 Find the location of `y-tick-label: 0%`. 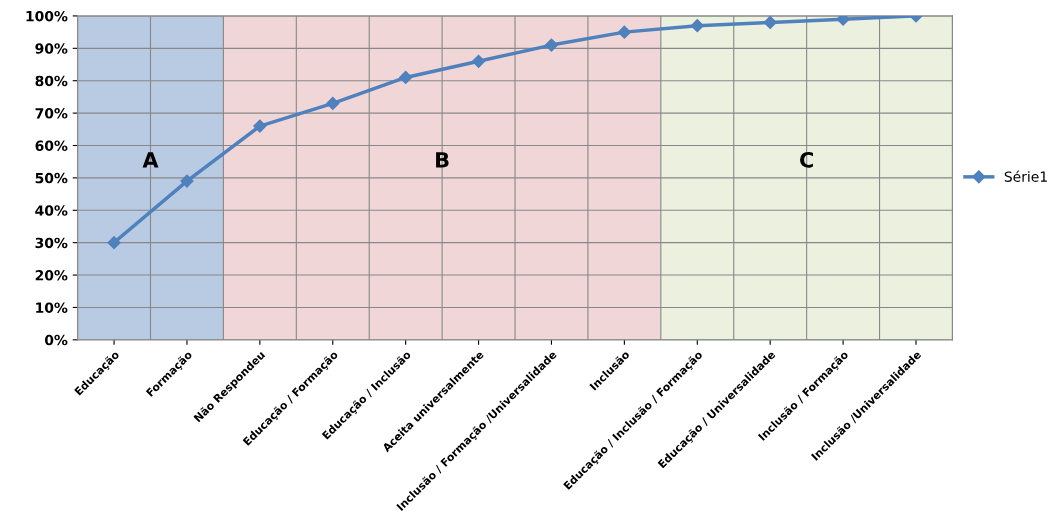

y-tick-label: 0% is located at coordinates (56, 340).